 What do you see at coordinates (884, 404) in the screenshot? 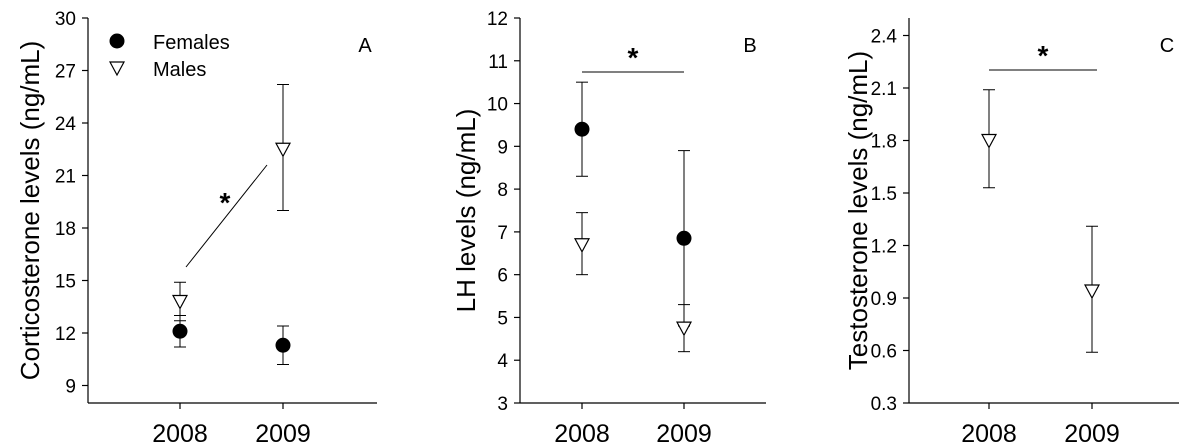
I see `y-tick-label: 0.3` at bounding box center [884, 404].